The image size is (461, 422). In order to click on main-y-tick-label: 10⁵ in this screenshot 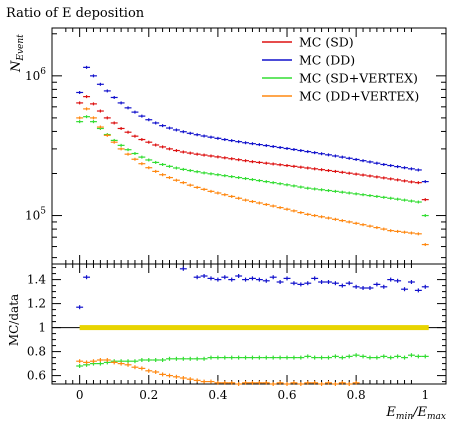, I will do `click(35, 215)`.